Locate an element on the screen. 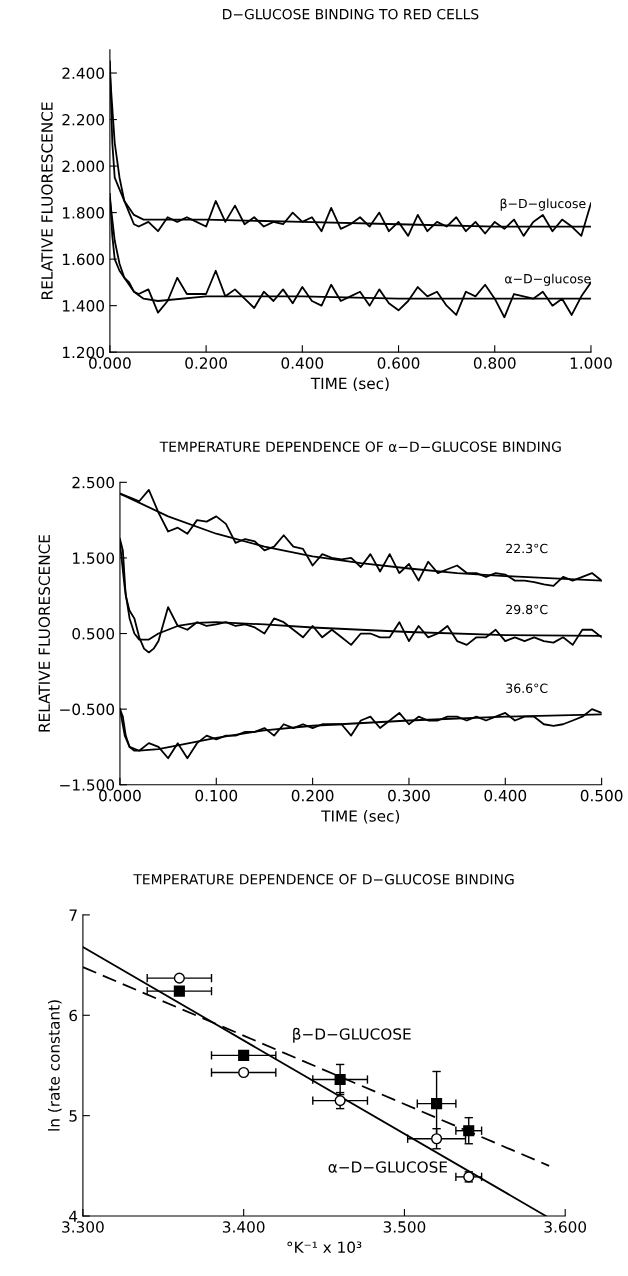  chart-title: TEMPERATURE DEPENDENCE OF α−D−GLUCOSE BINDING is located at coordinates (360, 446).